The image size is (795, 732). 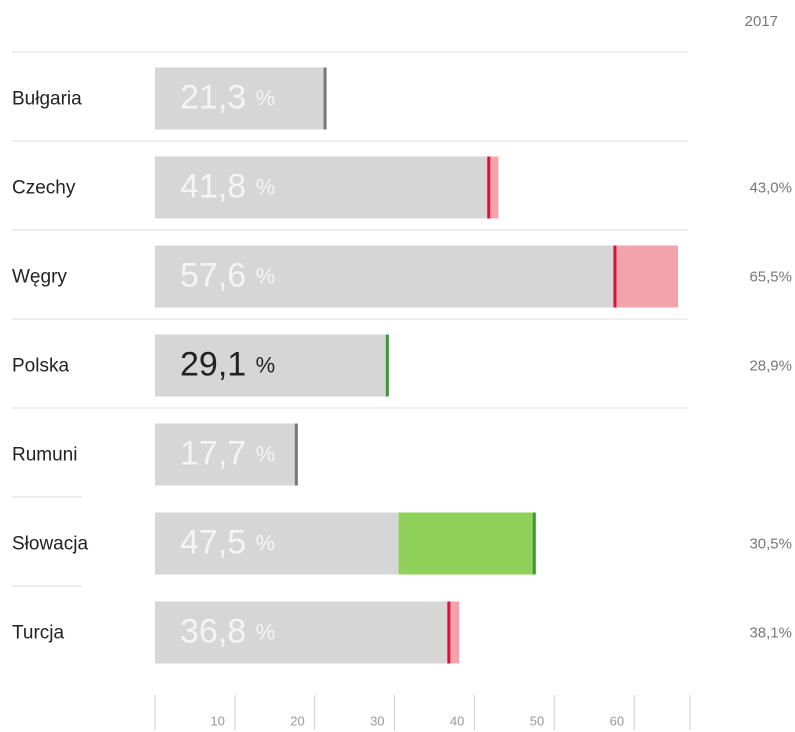 What do you see at coordinates (770, 187) in the screenshot?
I see `previous-value-label: 43,0%` at bounding box center [770, 187].